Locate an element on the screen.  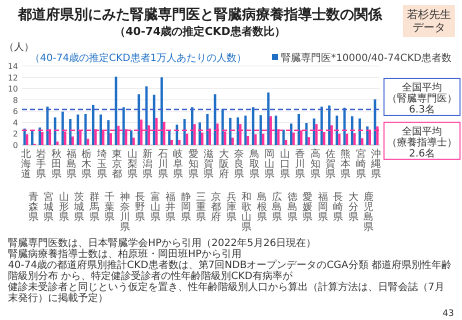
x-tick-label: 福岡県 is located at coordinates (323, 207).